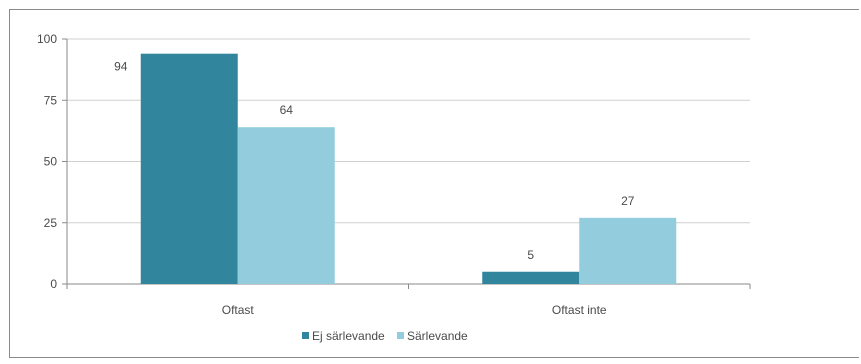 The width and height of the screenshot is (861, 364). I want to click on data-label: 64, so click(287, 110).